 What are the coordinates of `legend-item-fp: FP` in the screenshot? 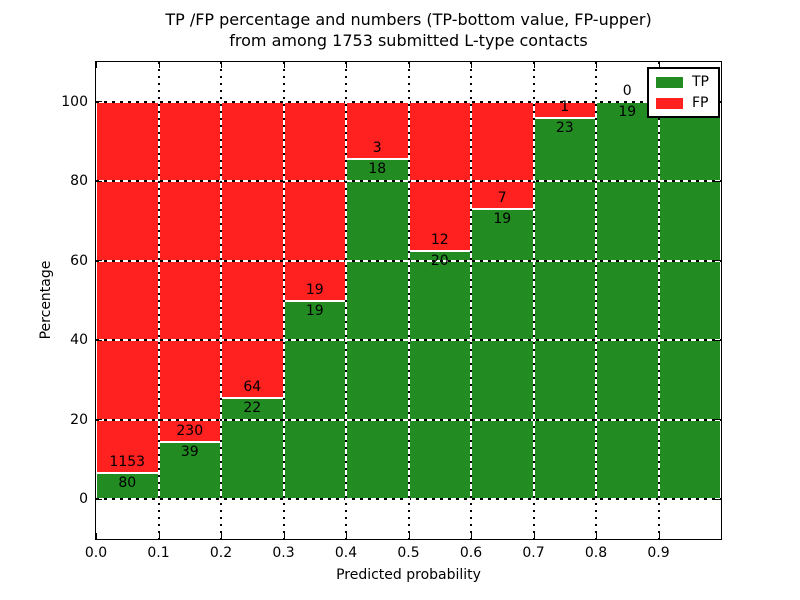 It's located at (682, 103).